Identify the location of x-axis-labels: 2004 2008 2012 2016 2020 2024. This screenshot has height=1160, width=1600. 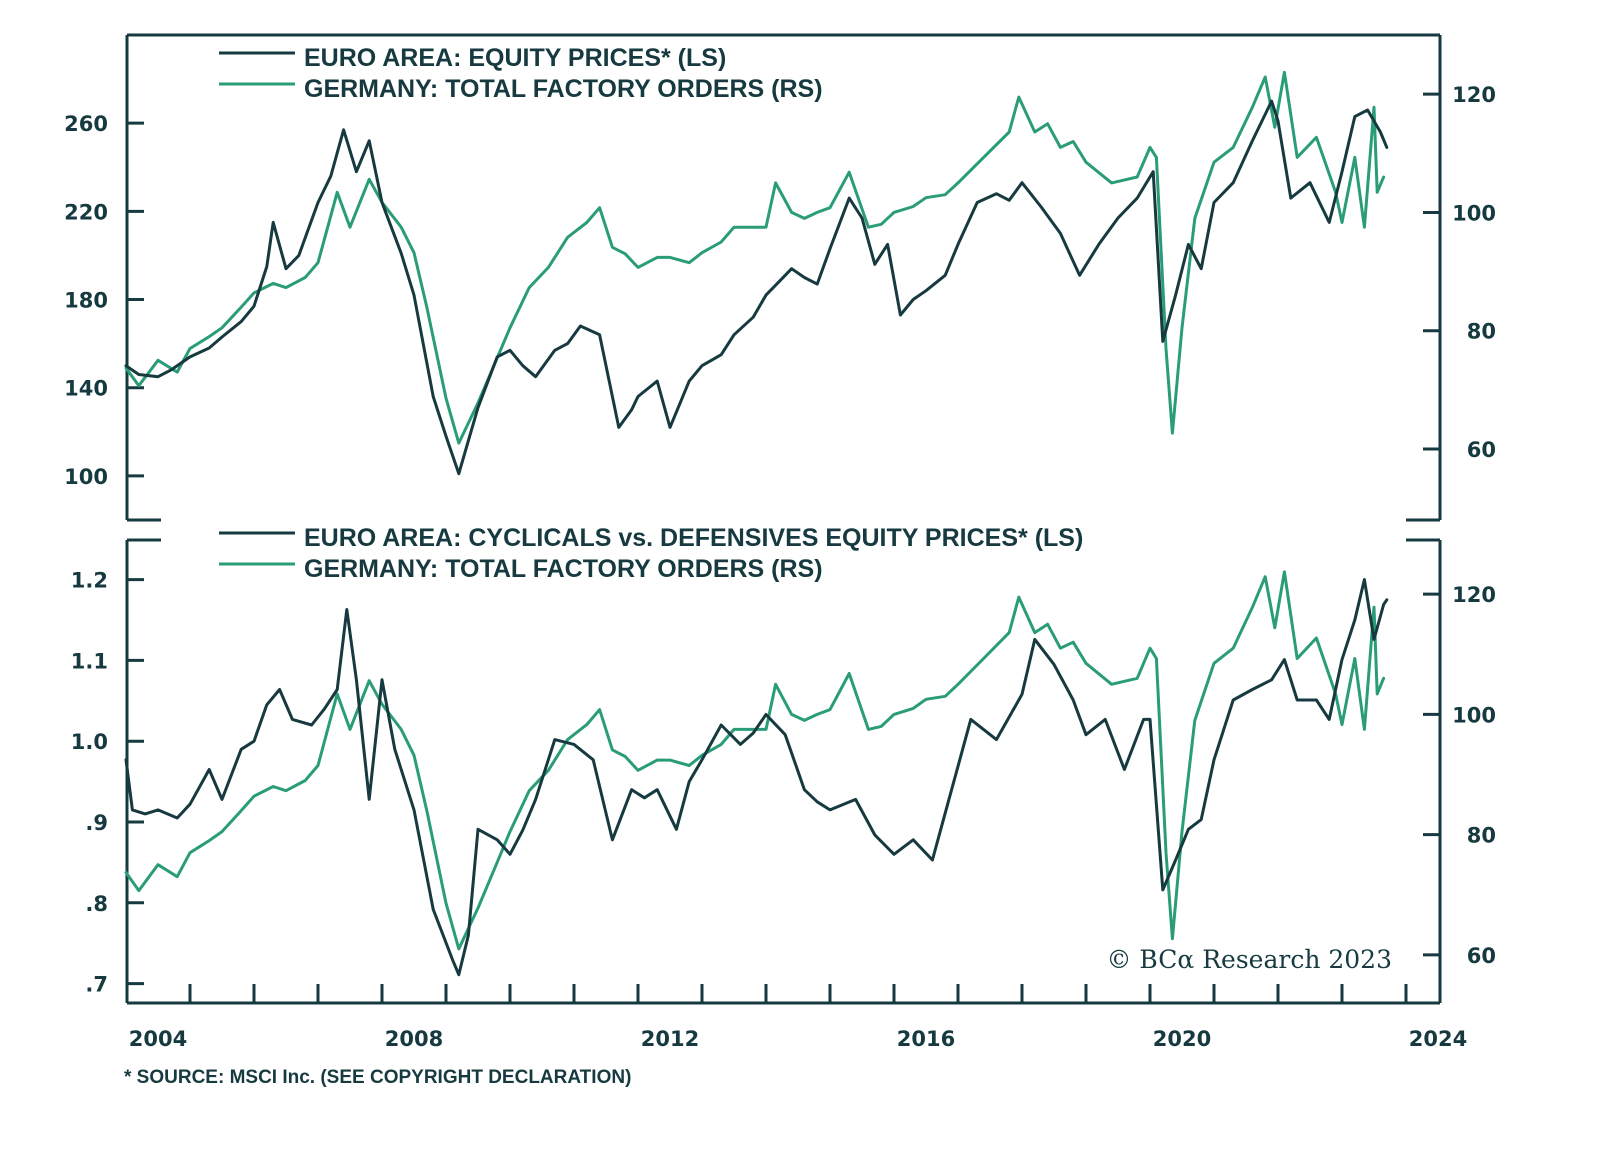
(798, 1039).